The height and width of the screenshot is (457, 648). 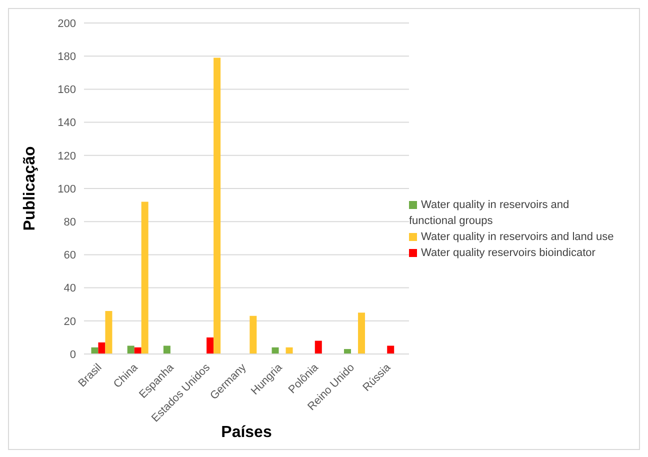 I want to click on y-tick-label: 20, so click(x=70, y=322).